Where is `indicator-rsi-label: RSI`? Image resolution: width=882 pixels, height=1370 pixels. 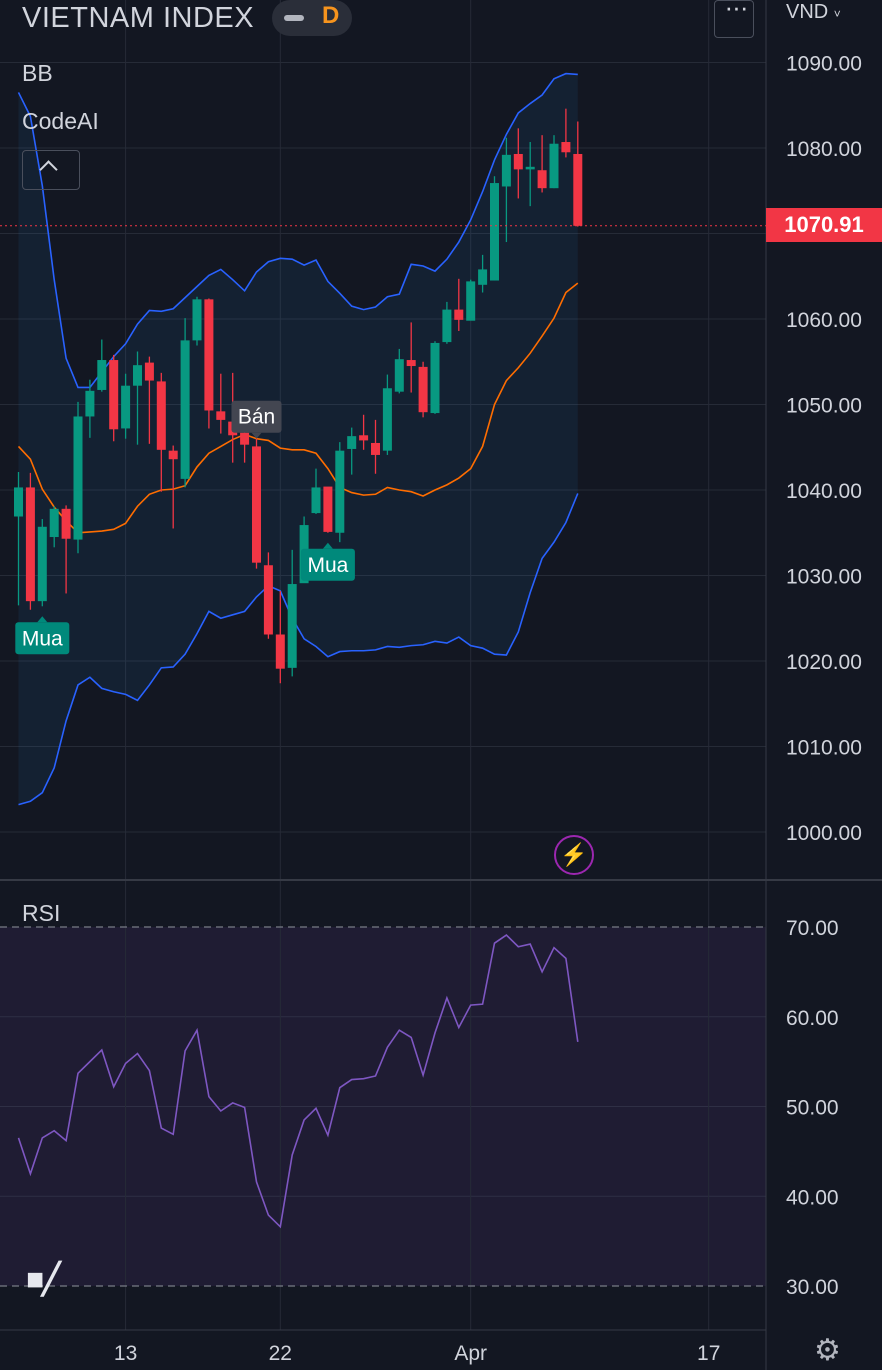
indicator-rsi-label: RSI is located at coordinates (41, 913).